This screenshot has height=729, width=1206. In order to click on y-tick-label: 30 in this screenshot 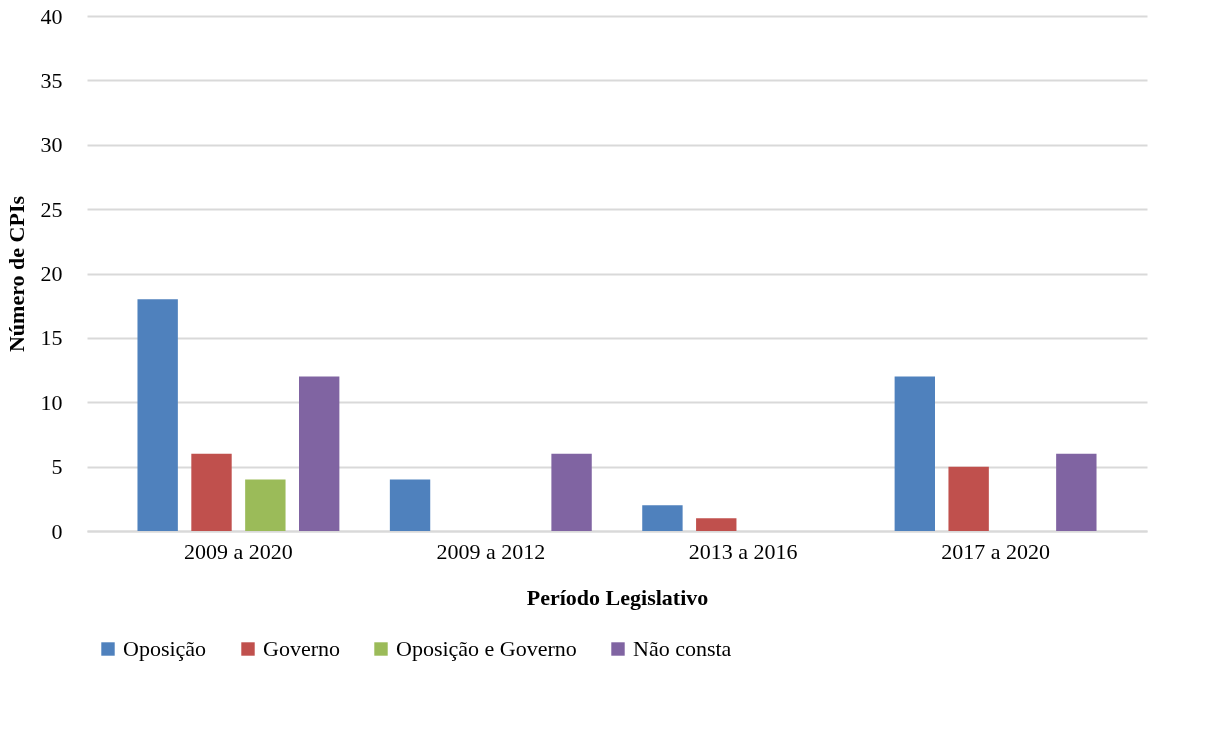, I will do `click(51, 145)`.